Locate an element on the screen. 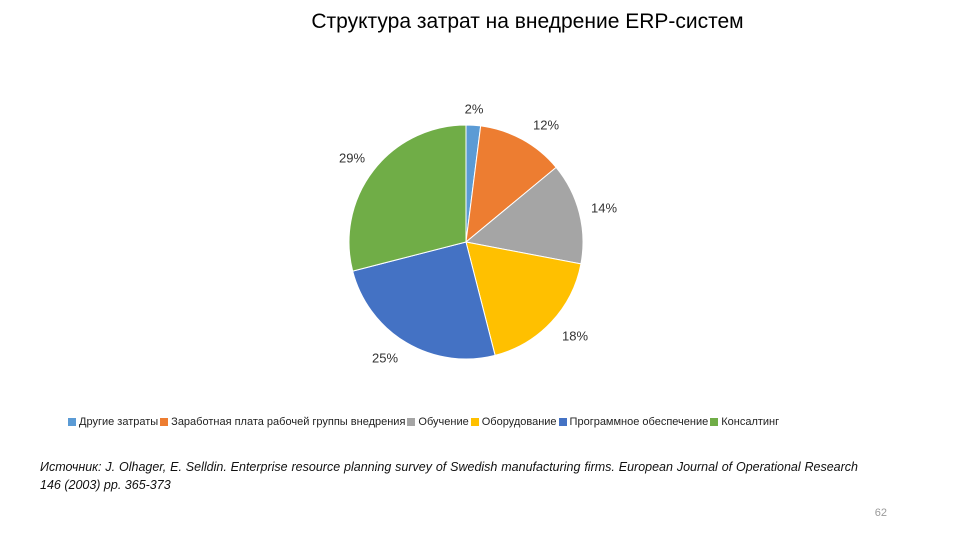  chart-title: Структура затрат на внедрение ERP-систем is located at coordinates (527, 21).